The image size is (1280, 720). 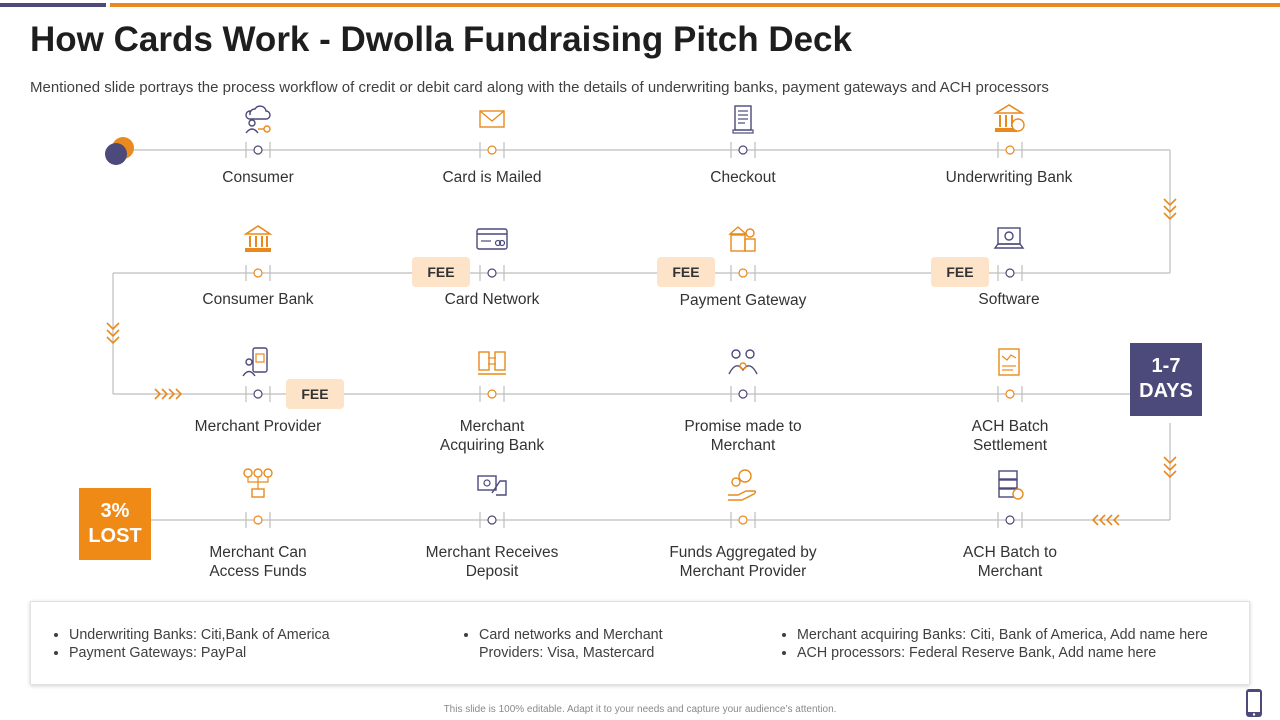 I want to click on envelope-icon, so click(x=492, y=119).